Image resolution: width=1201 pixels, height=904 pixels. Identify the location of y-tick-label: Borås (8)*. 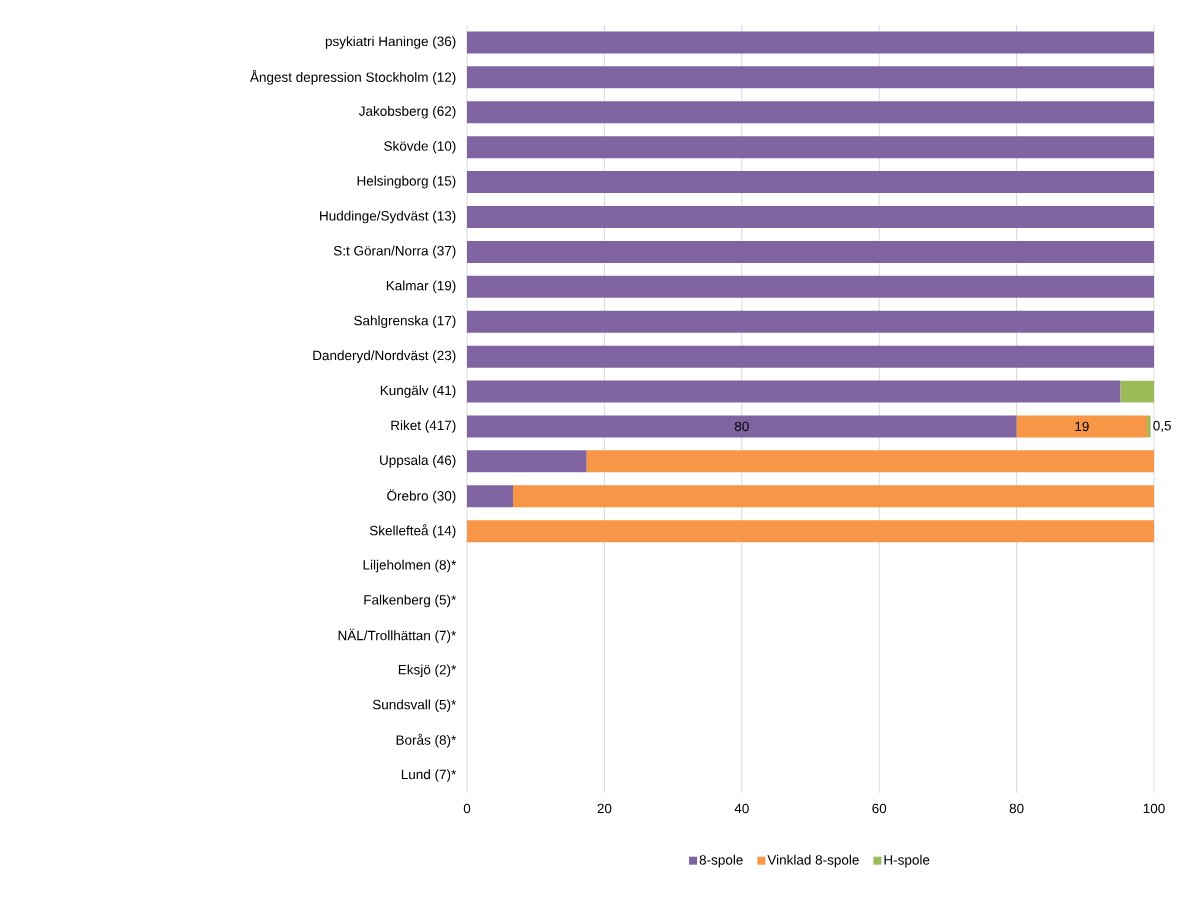
(426, 740).